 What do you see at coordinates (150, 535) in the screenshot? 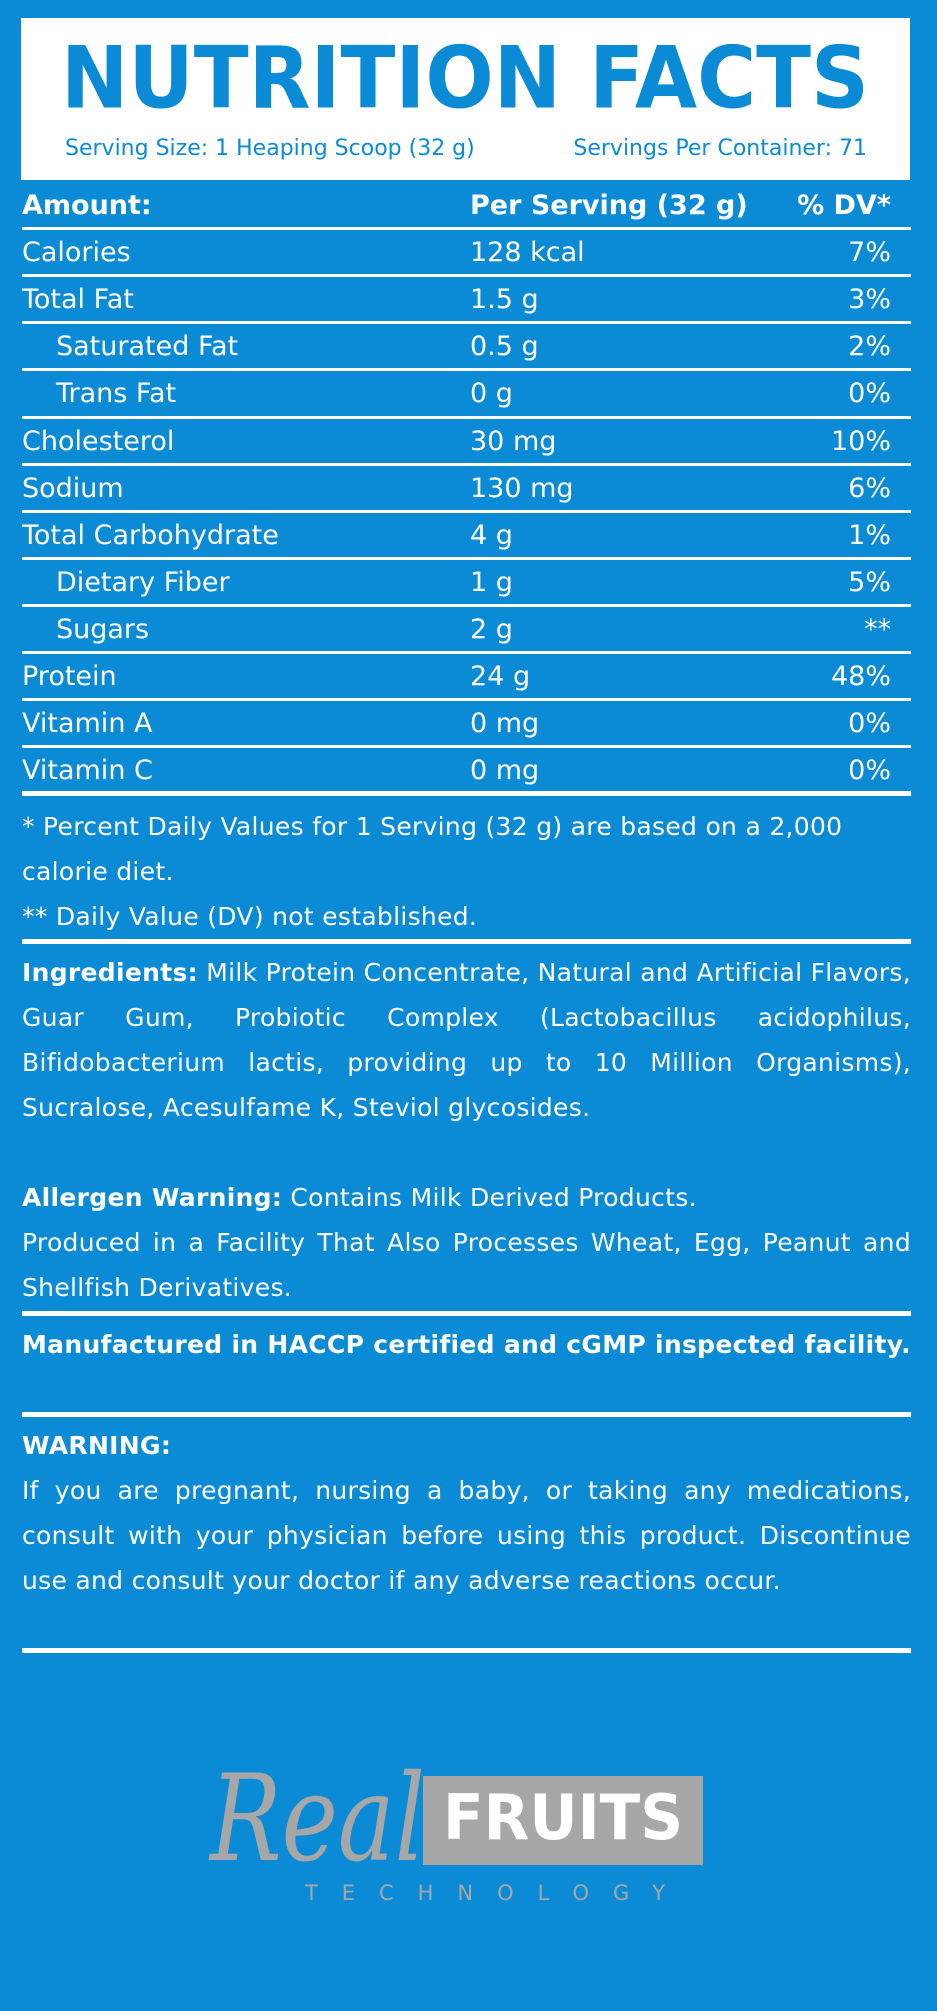
I see `nutrient: Total Carbohydrate` at bounding box center [150, 535].